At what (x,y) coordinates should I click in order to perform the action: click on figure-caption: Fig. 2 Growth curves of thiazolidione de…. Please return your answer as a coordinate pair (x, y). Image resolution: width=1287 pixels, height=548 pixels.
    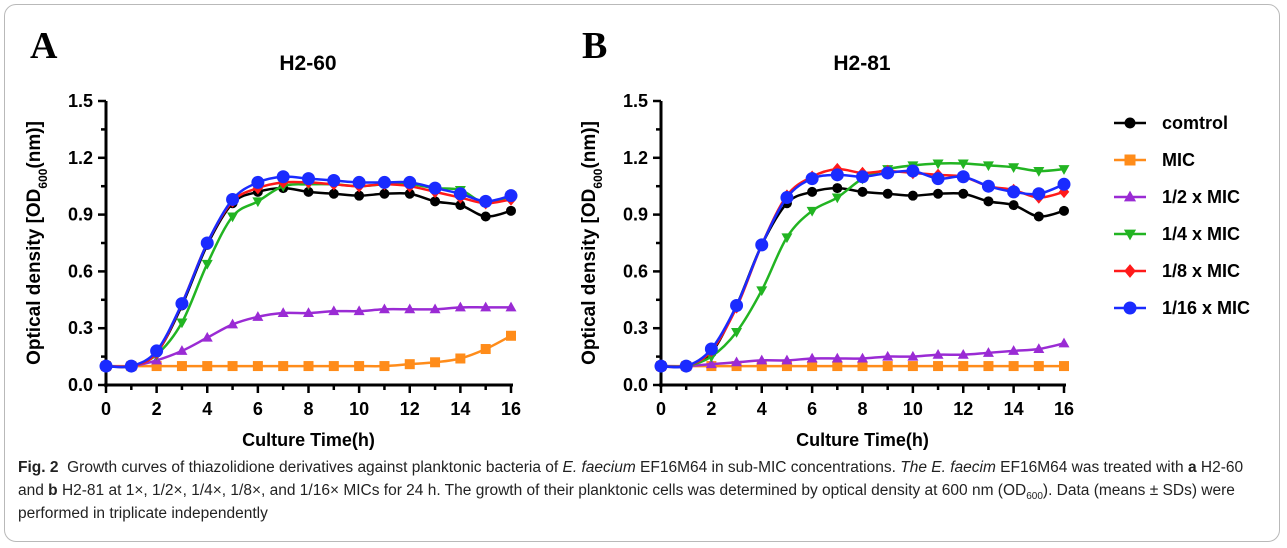
    Looking at the image, I should click on (643, 490).